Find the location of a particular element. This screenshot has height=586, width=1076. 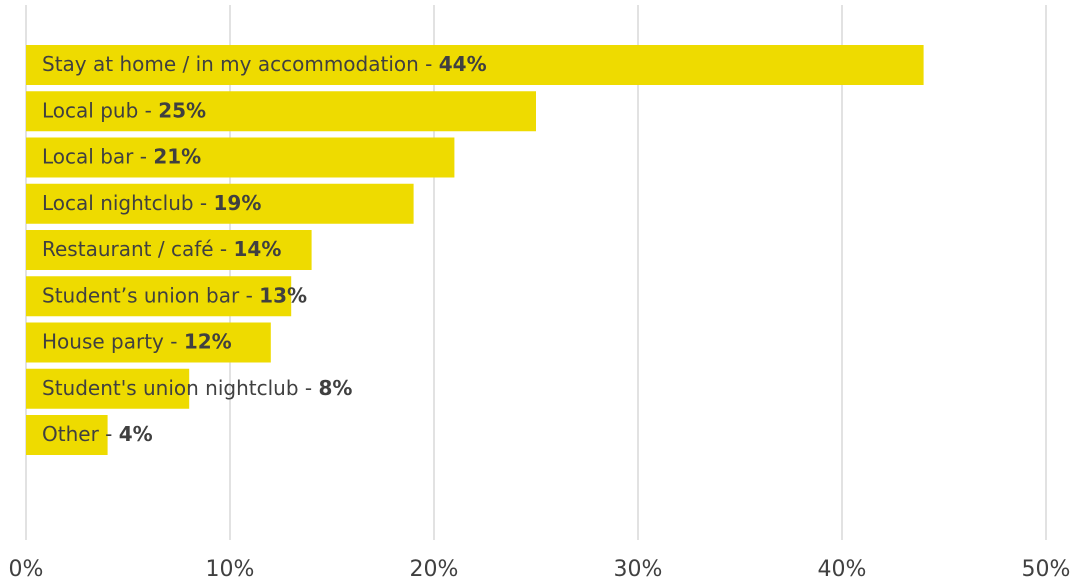

bar-label: Other - 4% is located at coordinates (97, 434).